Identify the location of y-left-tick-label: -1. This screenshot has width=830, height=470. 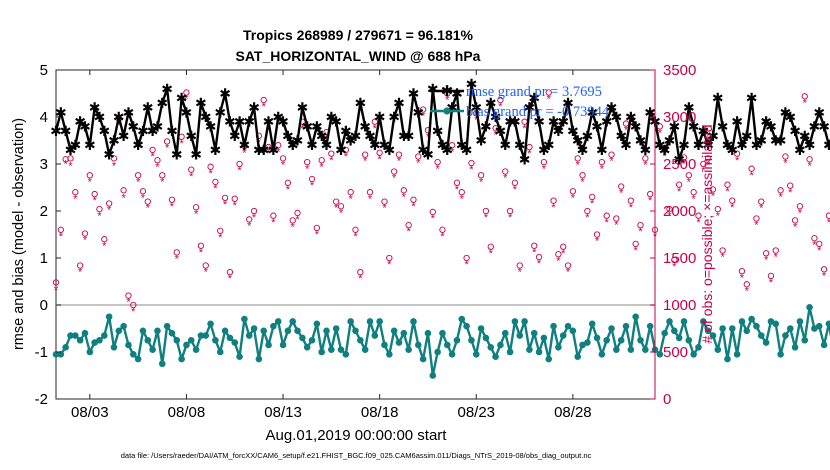
(41, 352).